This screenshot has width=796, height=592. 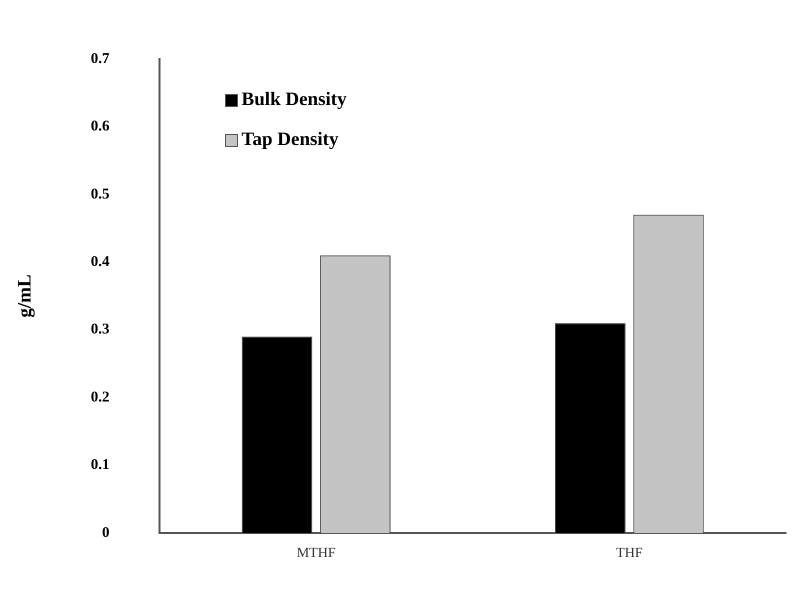 What do you see at coordinates (100, 262) in the screenshot?
I see `y-tick-label: 0.4` at bounding box center [100, 262].